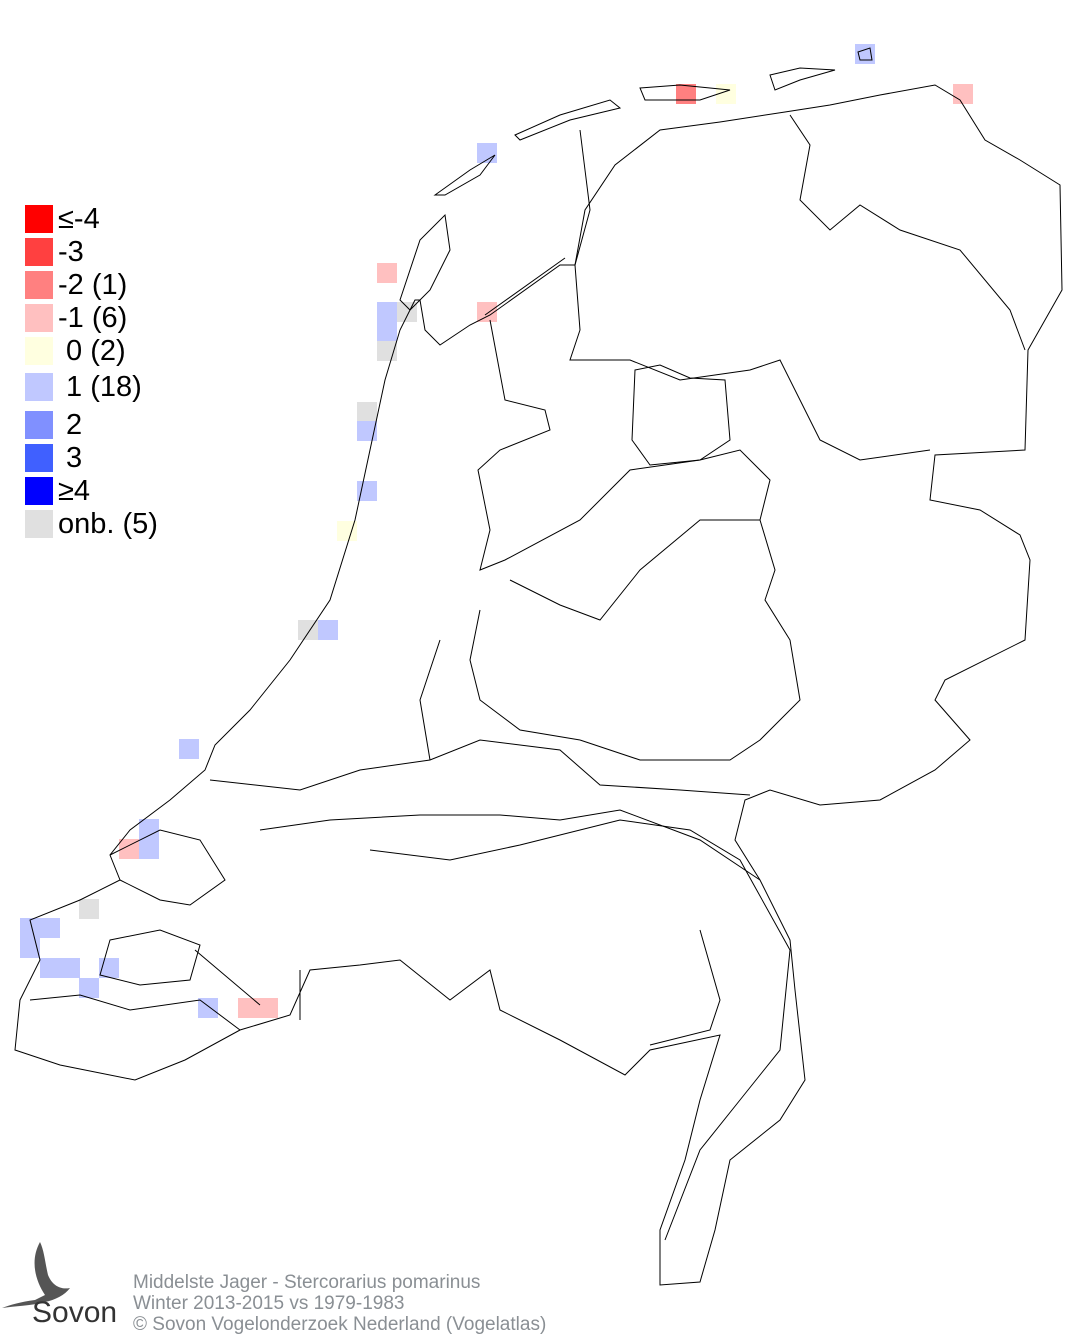  Describe the element at coordinates (480, 767) in the screenshot. I see `river-rhine` at that location.